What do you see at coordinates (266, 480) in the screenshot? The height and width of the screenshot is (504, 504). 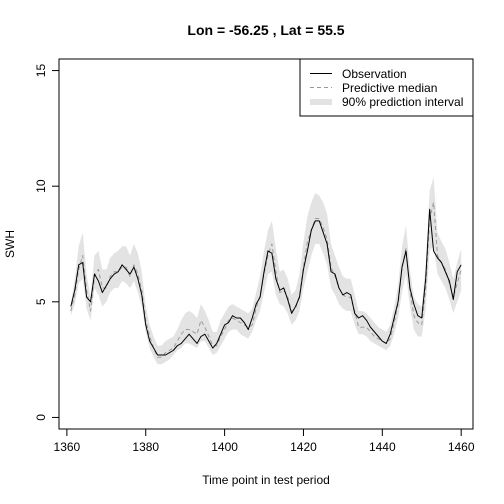 I see `x-axis-label: Time point in test period` at bounding box center [266, 480].